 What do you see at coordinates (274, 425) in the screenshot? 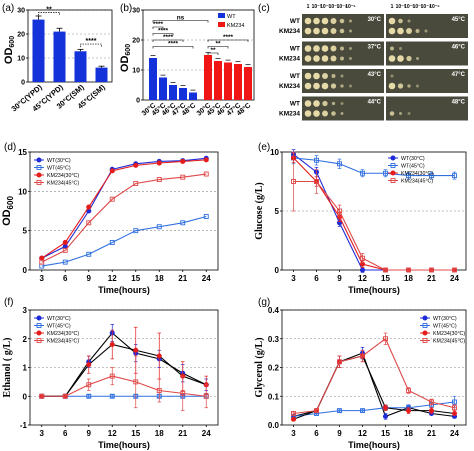
I see `y-tick-label: 0.0` at bounding box center [274, 425].